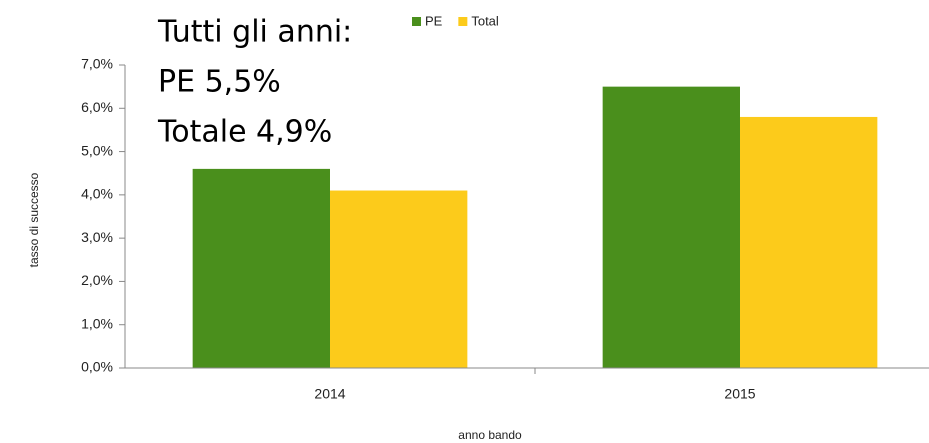 This screenshot has height=443, width=929. I want to click on y-tick-label: 2,0%, so click(97, 280).